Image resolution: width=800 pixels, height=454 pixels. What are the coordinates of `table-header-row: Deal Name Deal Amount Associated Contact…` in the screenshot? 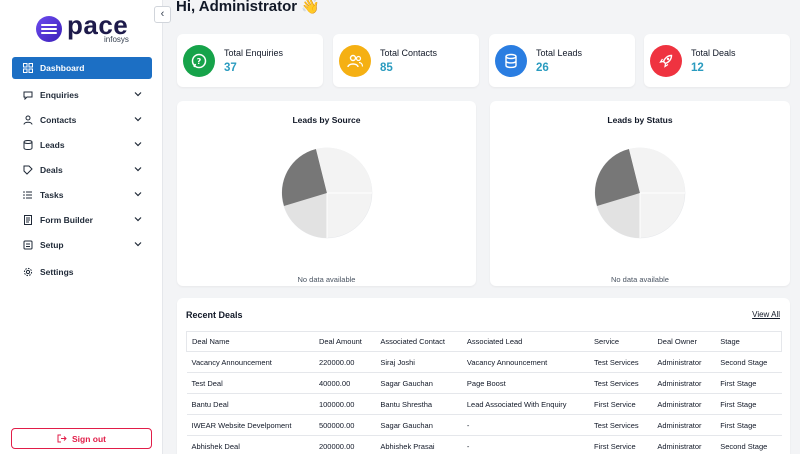 It's located at (484, 341).